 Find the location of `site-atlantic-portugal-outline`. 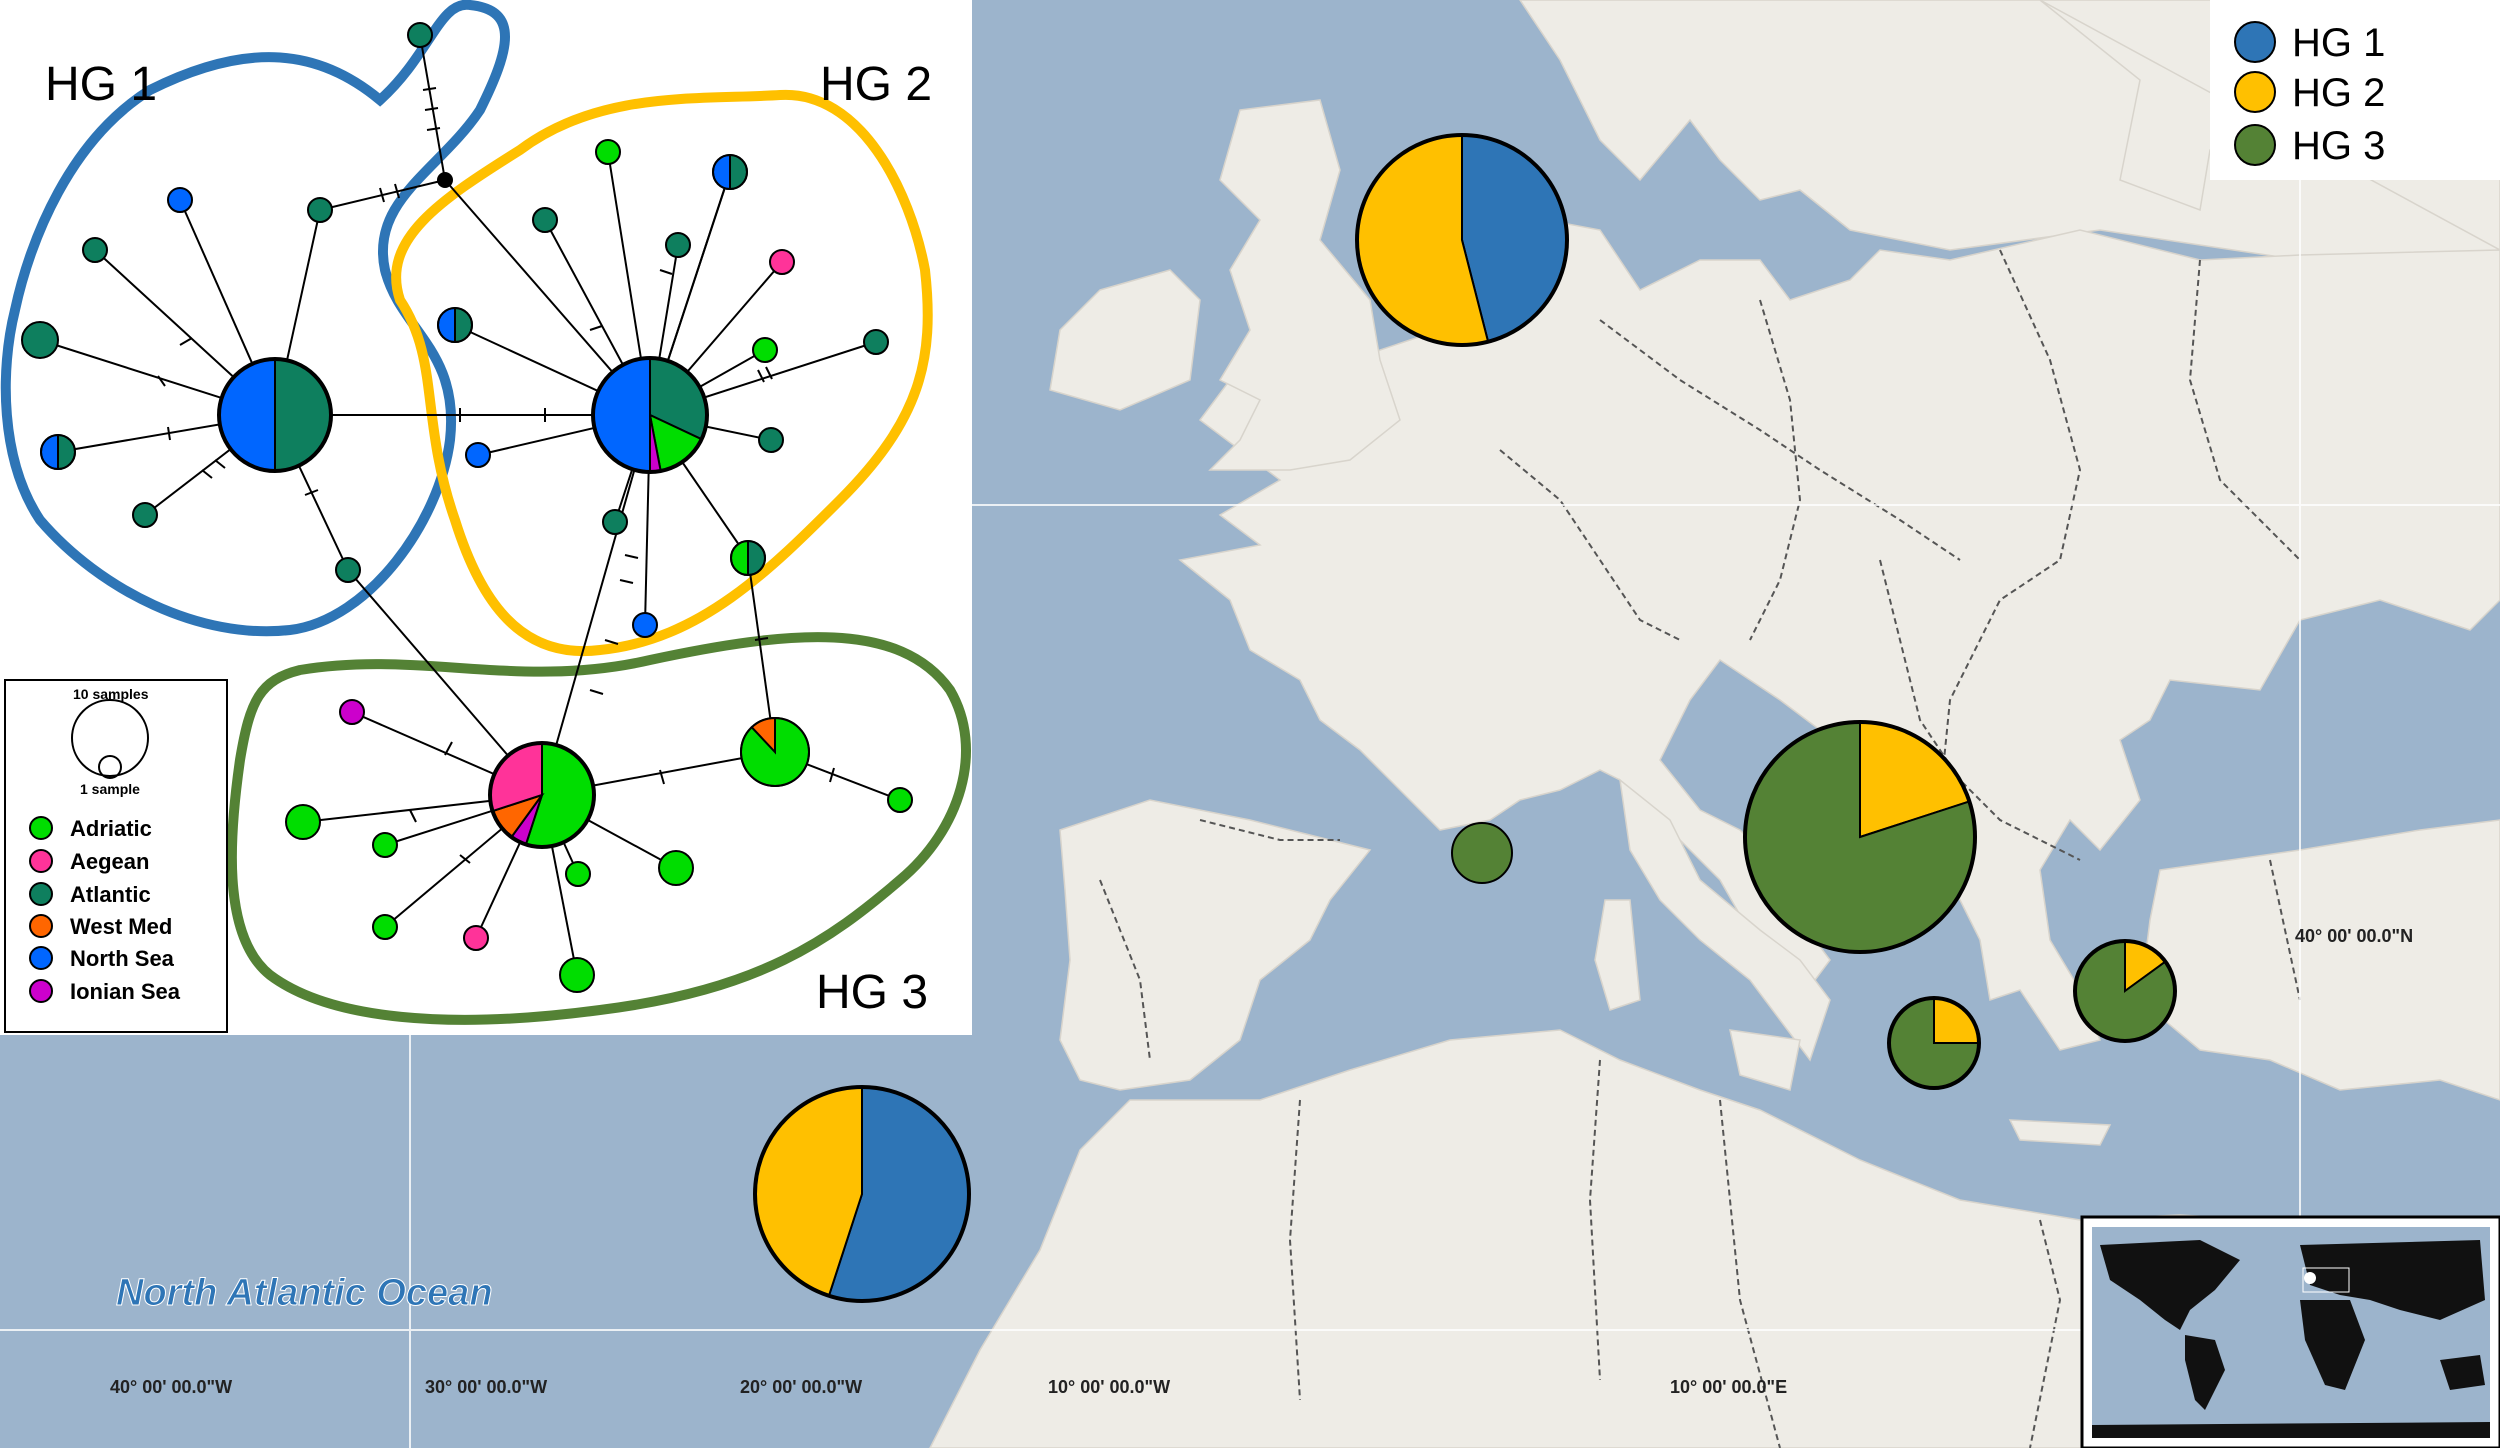

site-atlantic-portugal-outline is located at coordinates (862, 1194).